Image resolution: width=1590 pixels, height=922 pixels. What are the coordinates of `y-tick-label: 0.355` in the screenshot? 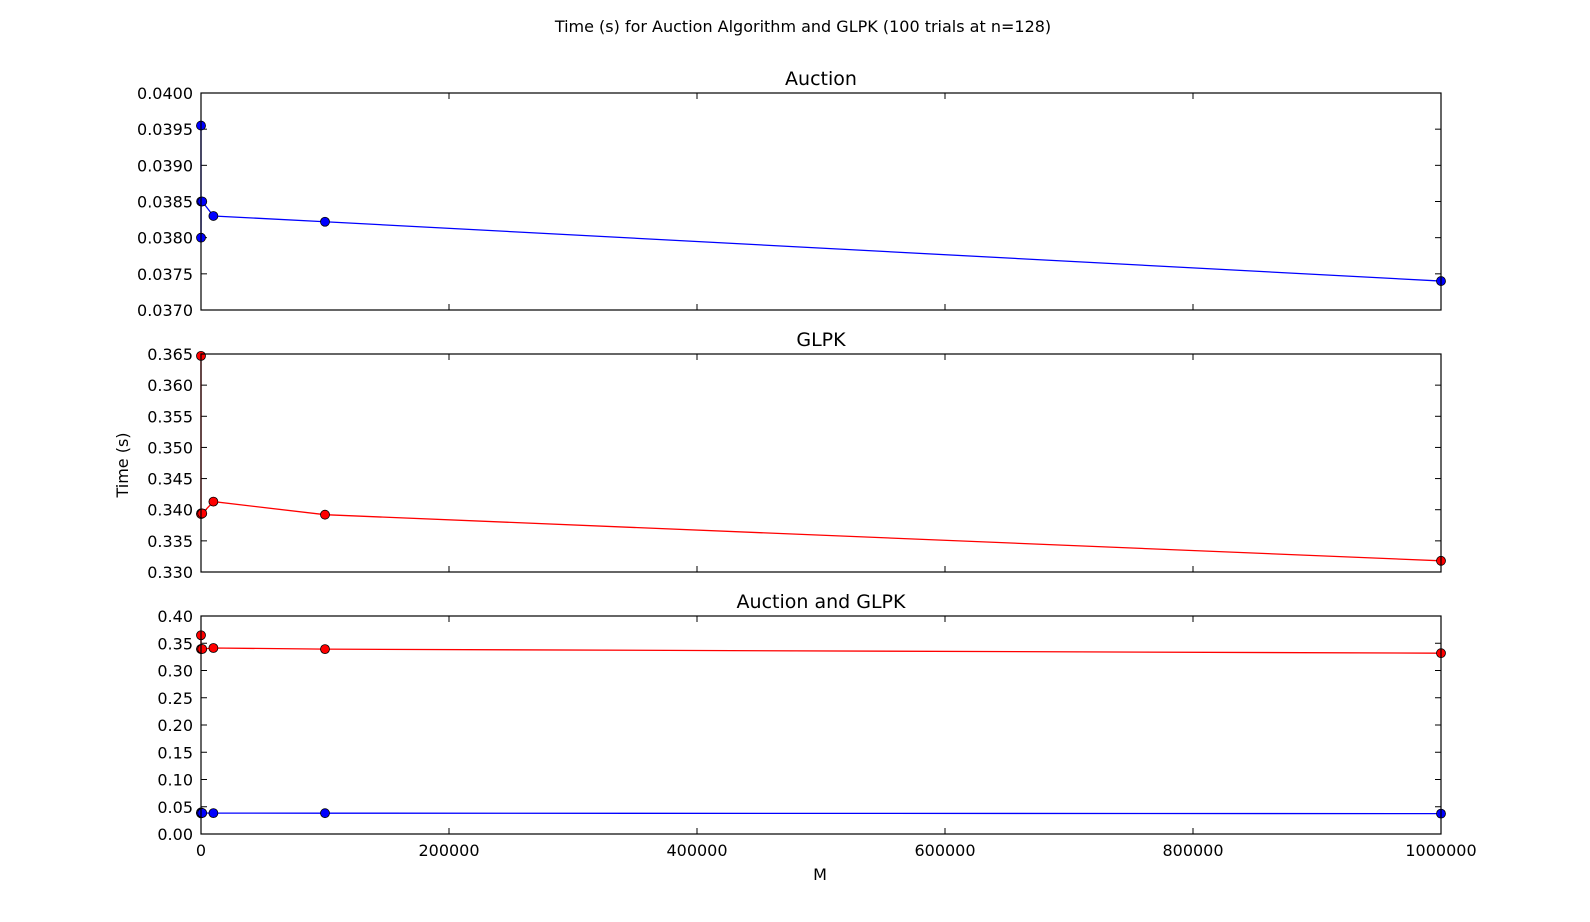 It's located at (170, 416).